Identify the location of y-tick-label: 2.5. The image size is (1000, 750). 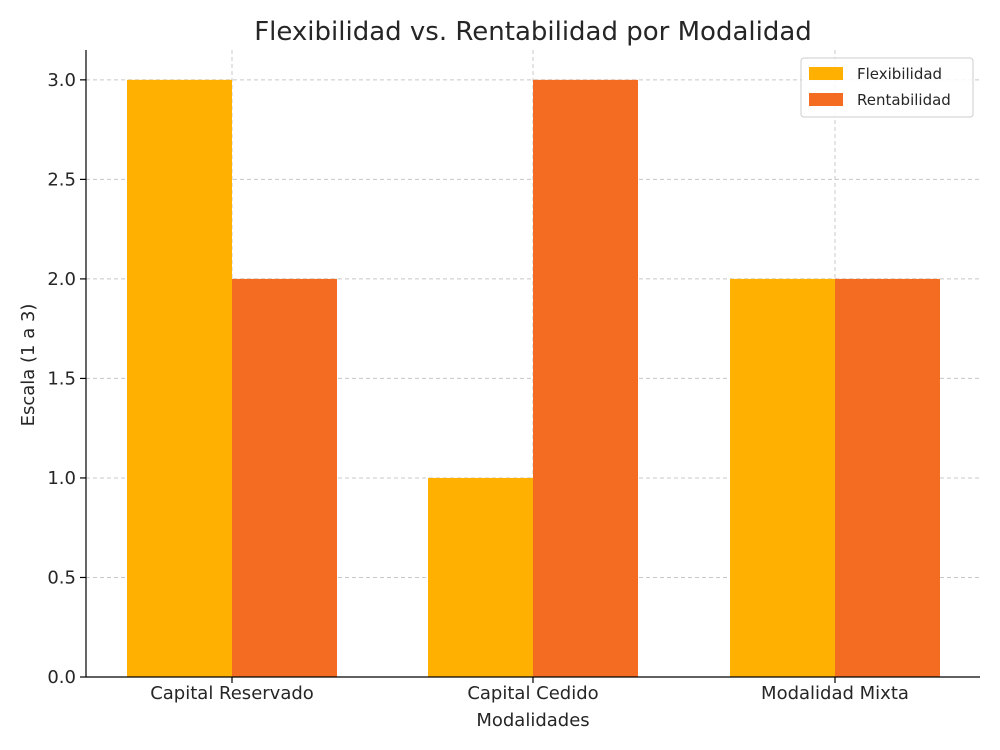
(61, 179).